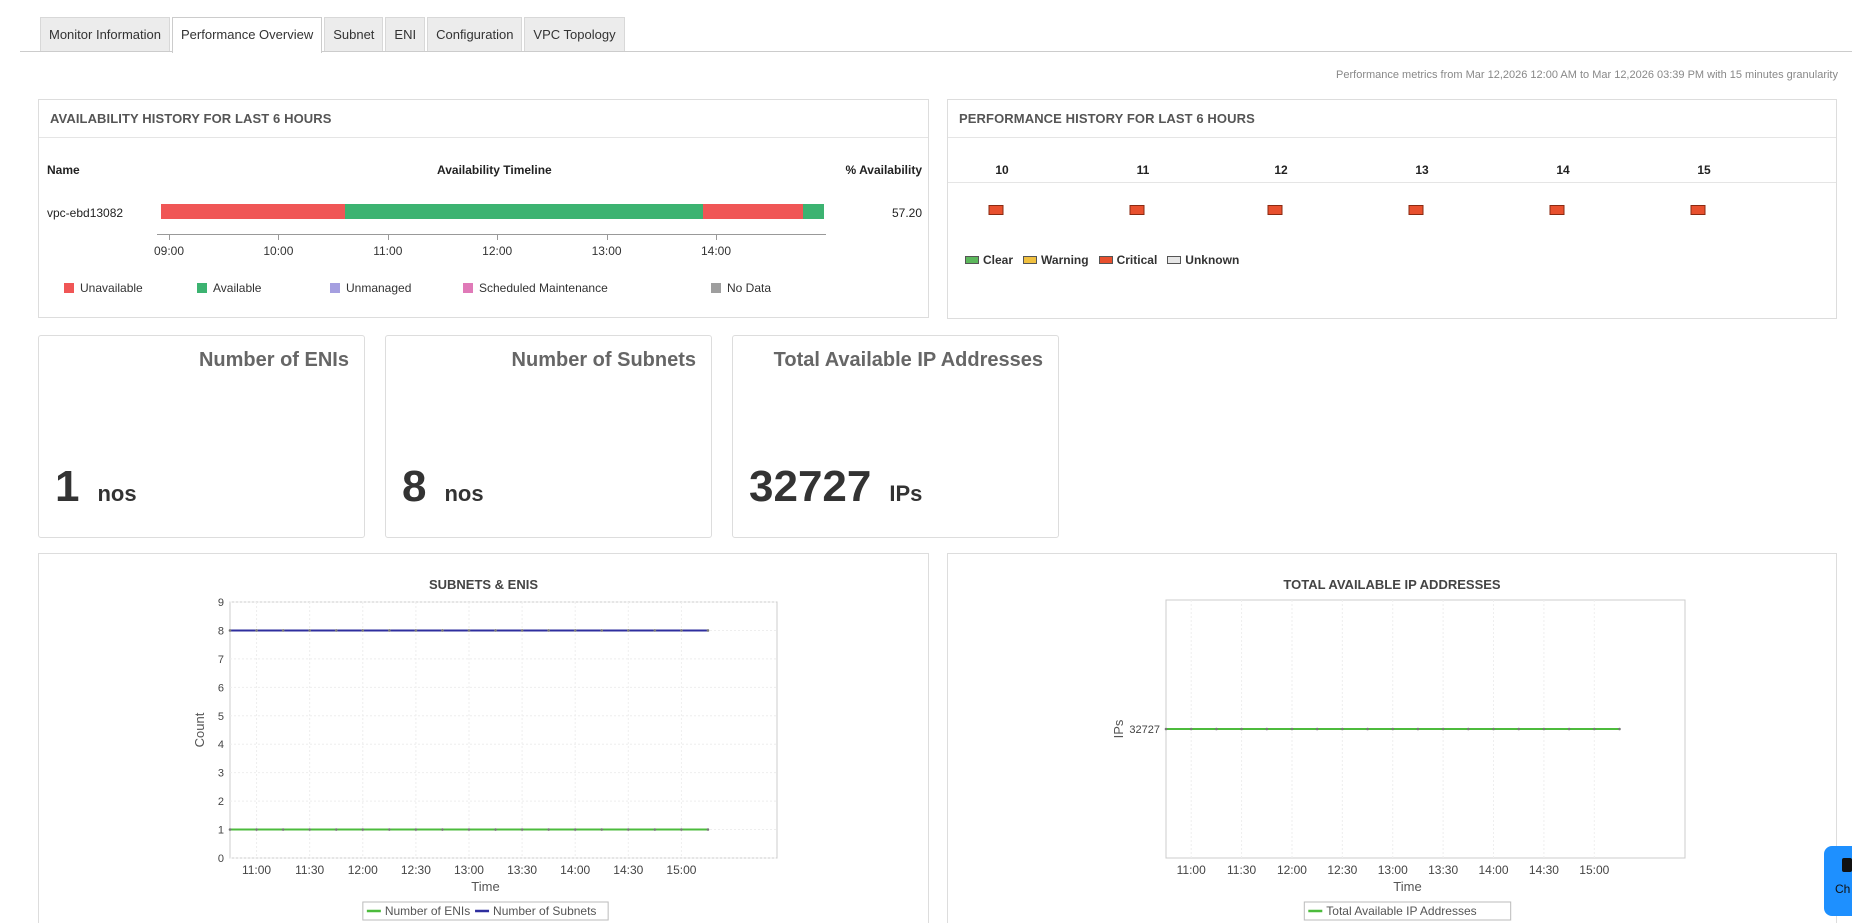 This screenshot has height=923, width=1852. What do you see at coordinates (1127, 260) in the screenshot?
I see `perf-legend-item-critical: Critical` at bounding box center [1127, 260].